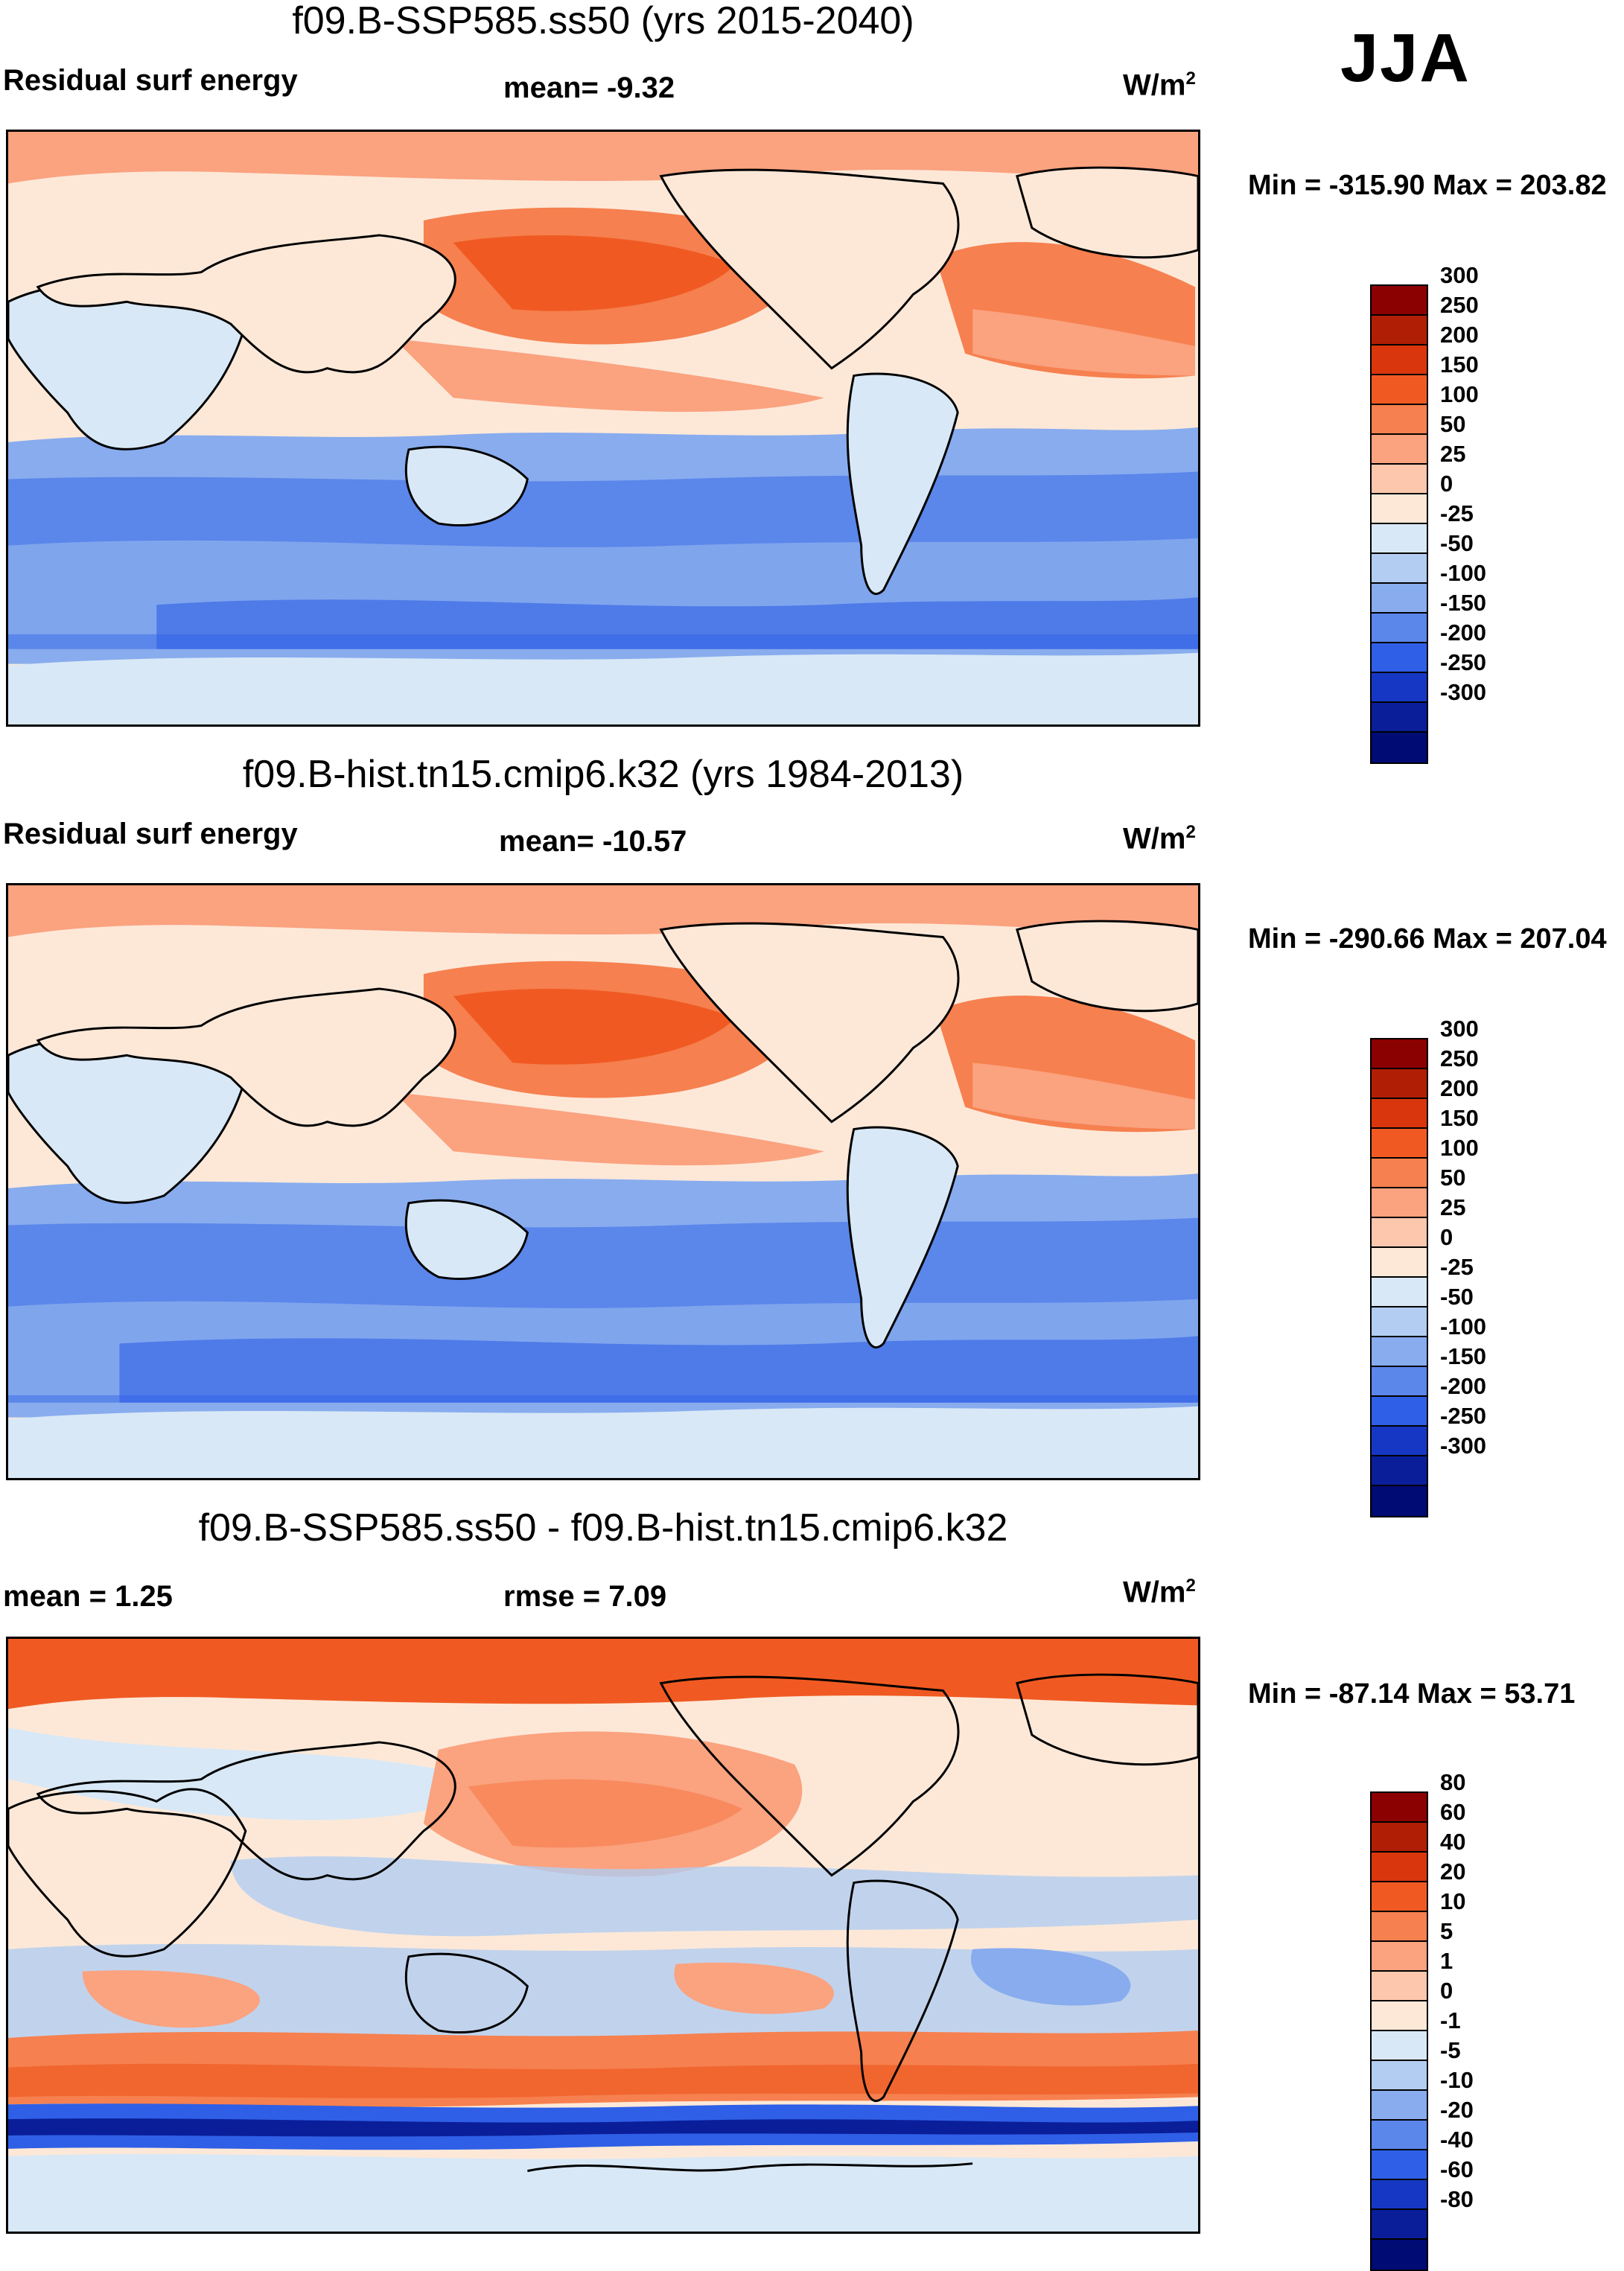  What do you see at coordinates (1453, 1812) in the screenshot?
I see `colorbar-tick-label: 60` at bounding box center [1453, 1812].